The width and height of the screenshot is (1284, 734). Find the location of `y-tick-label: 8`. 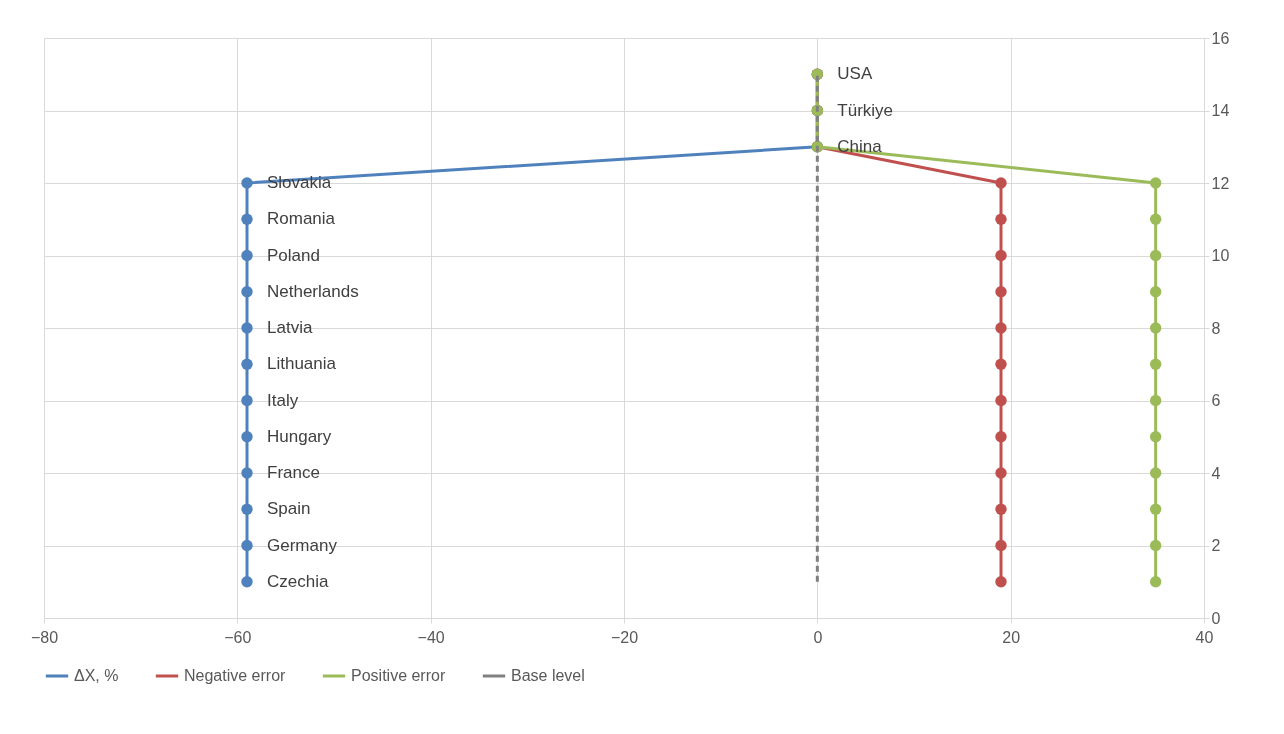

y-tick-label: 8 is located at coordinates (1216, 328).